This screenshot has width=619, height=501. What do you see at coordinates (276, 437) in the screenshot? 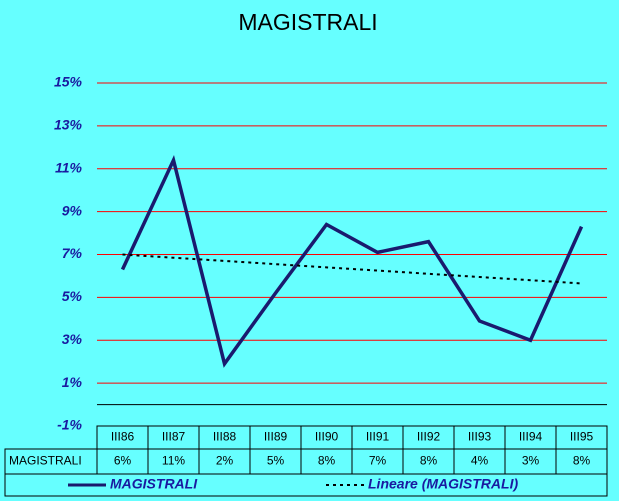
I see `x-tick-label: III89` at bounding box center [276, 437].